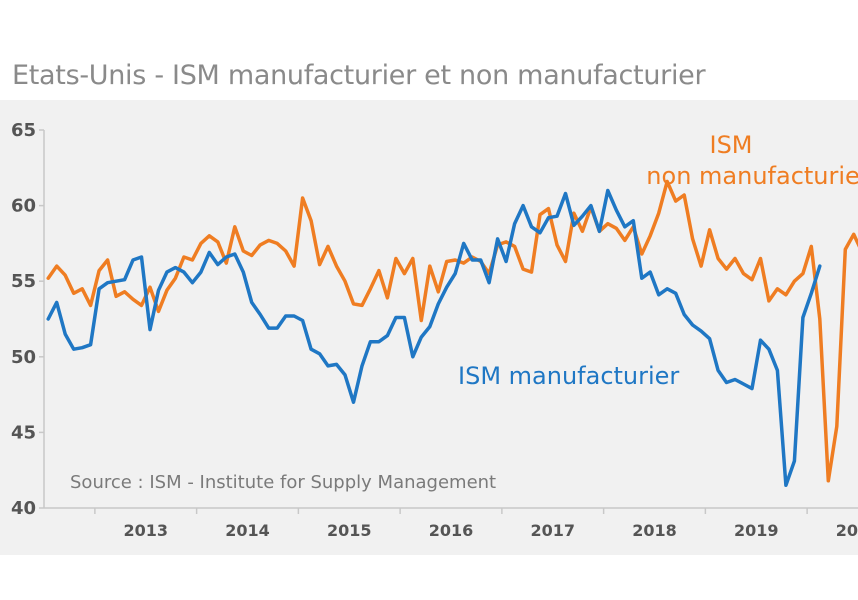 The height and width of the screenshot is (600, 858). Describe the element at coordinates (23, 508) in the screenshot. I see `y-tick-label: 40` at that location.